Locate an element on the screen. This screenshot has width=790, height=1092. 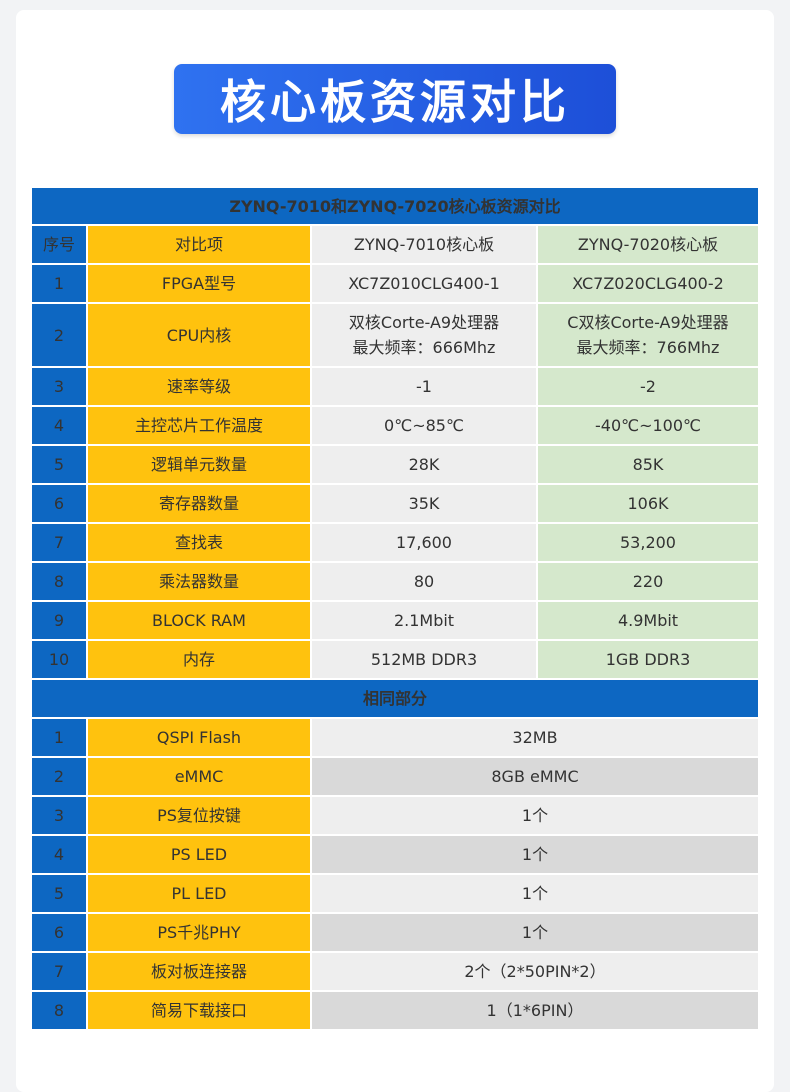
value-line: -2 is located at coordinates (648, 386).